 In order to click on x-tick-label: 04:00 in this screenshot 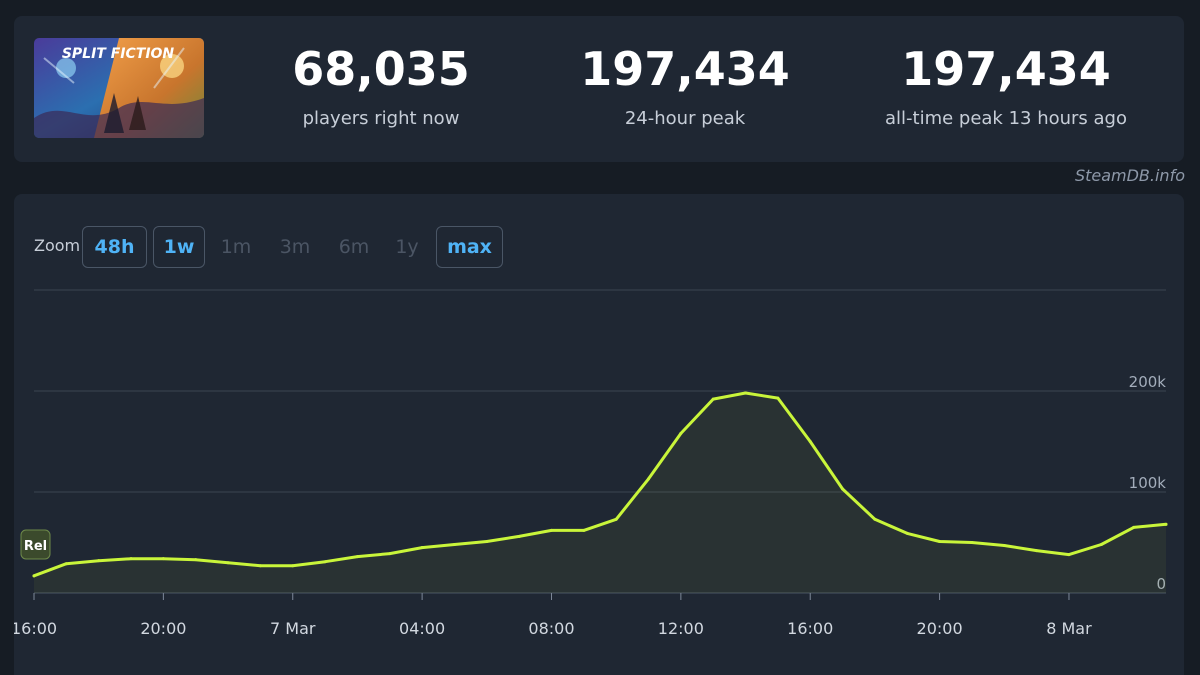, I will do `click(422, 628)`.